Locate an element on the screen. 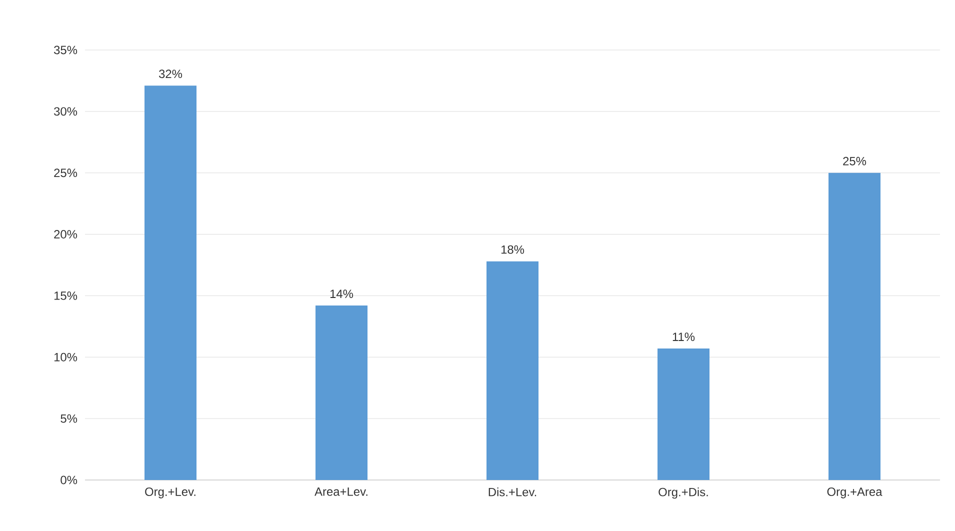 This screenshot has width=955, height=531. y-tick-label: 0% is located at coordinates (69, 480).